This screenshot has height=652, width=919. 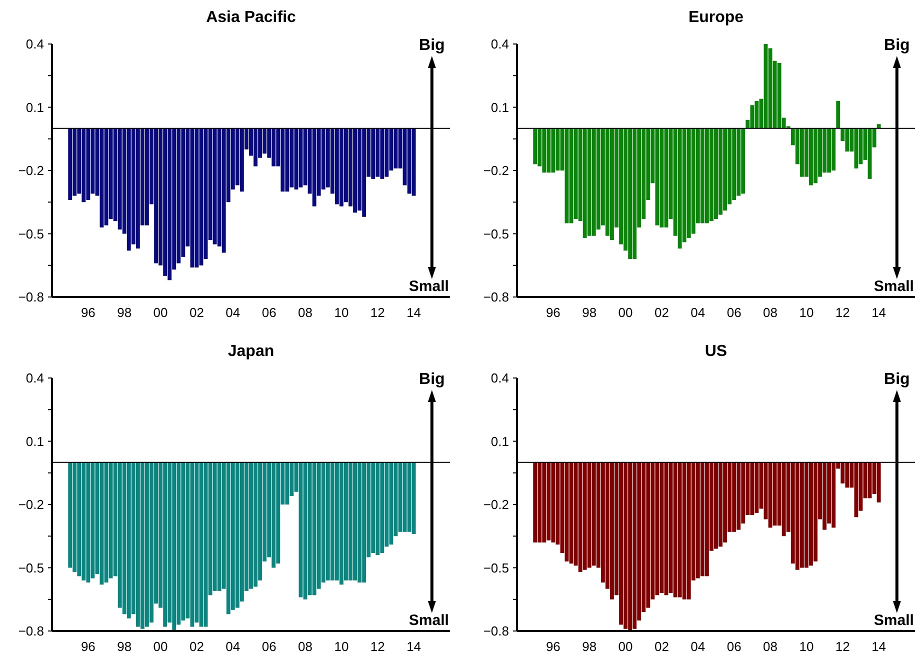 What do you see at coordinates (251, 17) in the screenshot?
I see `chart-title: Asia Pacific` at bounding box center [251, 17].